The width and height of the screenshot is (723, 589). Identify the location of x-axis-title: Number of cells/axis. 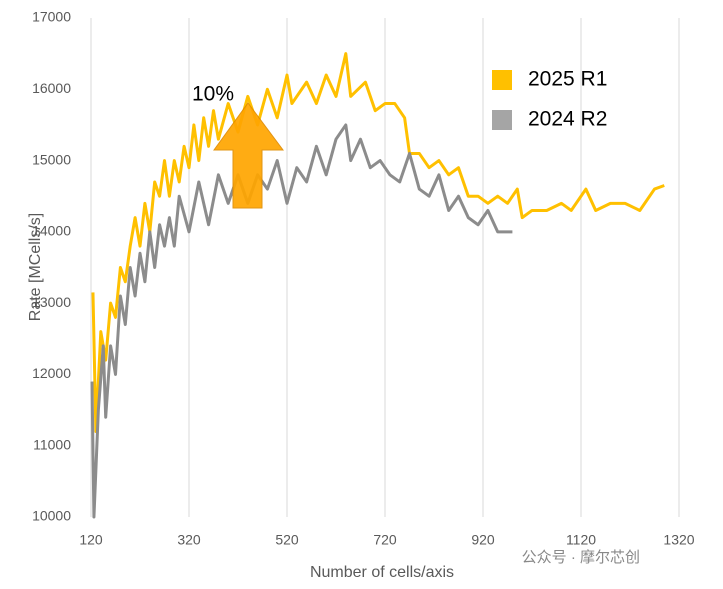
(382, 572).